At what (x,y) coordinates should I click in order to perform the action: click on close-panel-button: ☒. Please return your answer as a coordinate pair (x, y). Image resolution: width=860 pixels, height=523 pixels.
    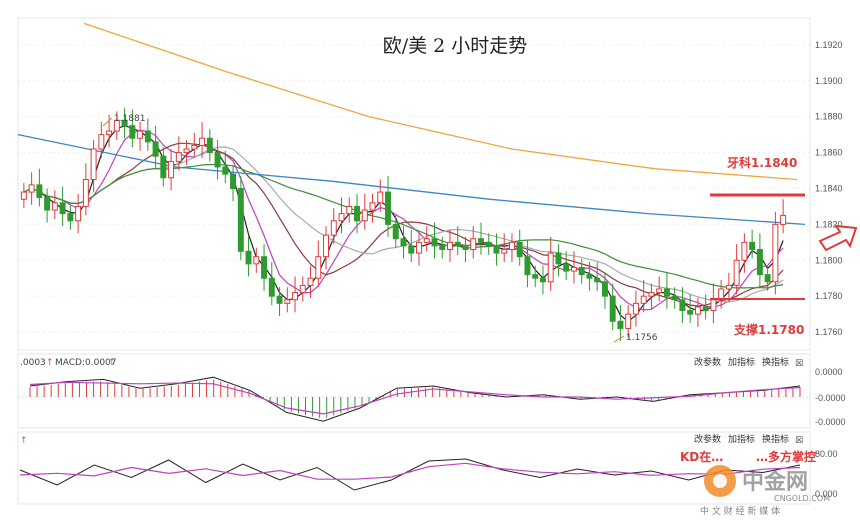
    Looking at the image, I should click on (799, 364).